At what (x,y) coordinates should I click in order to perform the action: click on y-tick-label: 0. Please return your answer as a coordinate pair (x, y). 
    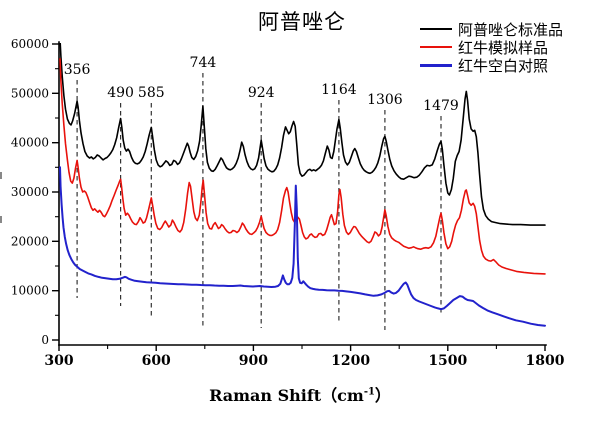
    Looking at the image, I should click on (45, 340).